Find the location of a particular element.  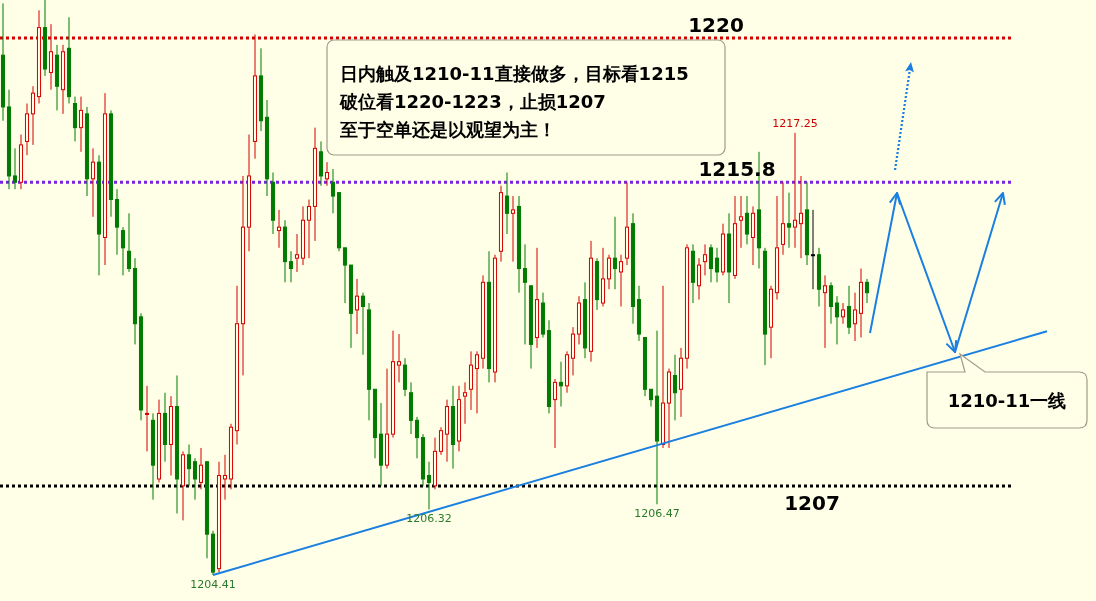

annotation: 1204.41 is located at coordinates (213, 584).